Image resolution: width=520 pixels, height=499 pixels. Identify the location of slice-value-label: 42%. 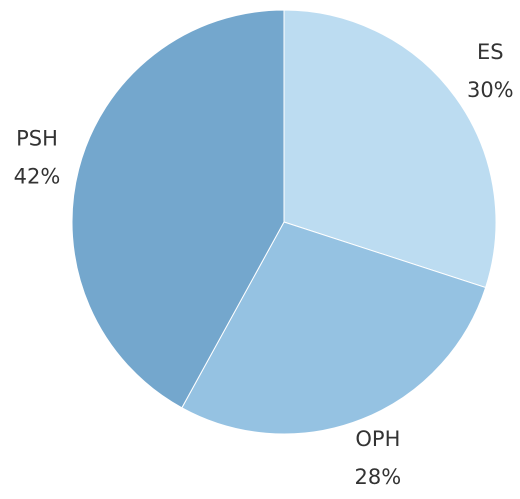
(37, 177).